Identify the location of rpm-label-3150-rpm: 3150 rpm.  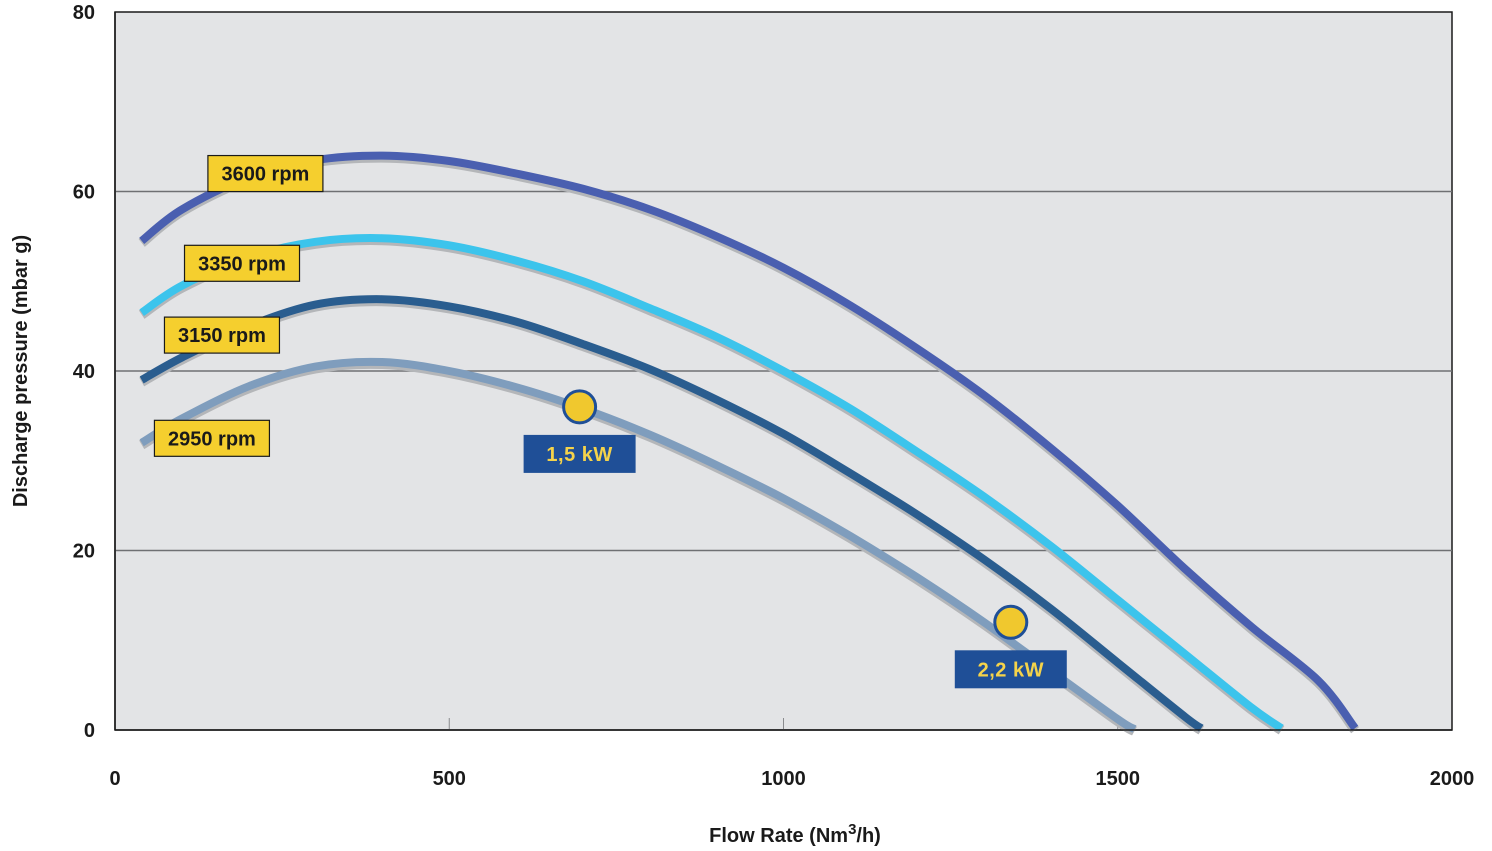
(222, 335).